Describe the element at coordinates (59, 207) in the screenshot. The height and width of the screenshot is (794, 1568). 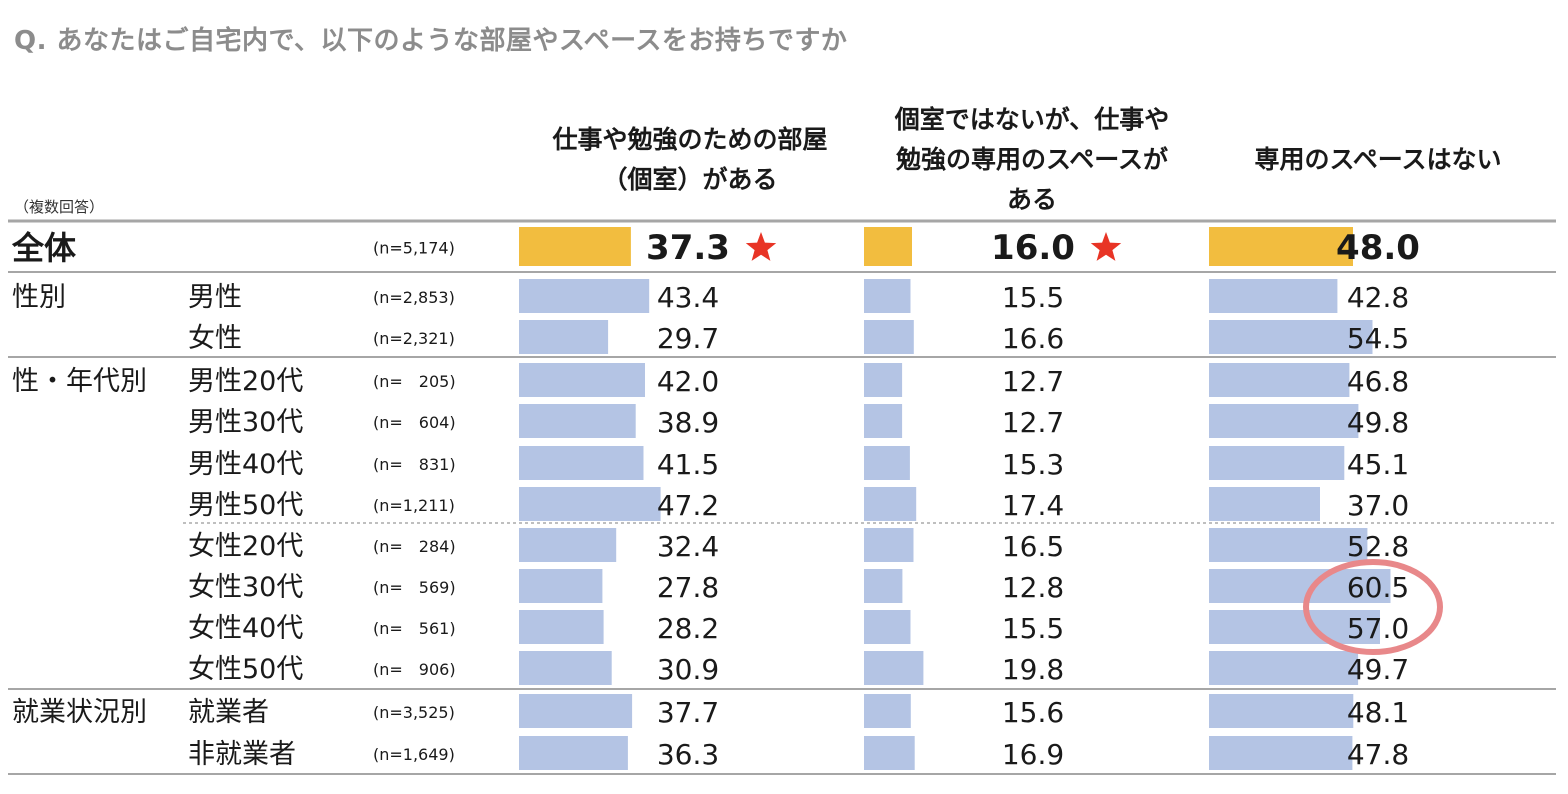
I see `multiple-answer-note: （複数回答）` at that location.